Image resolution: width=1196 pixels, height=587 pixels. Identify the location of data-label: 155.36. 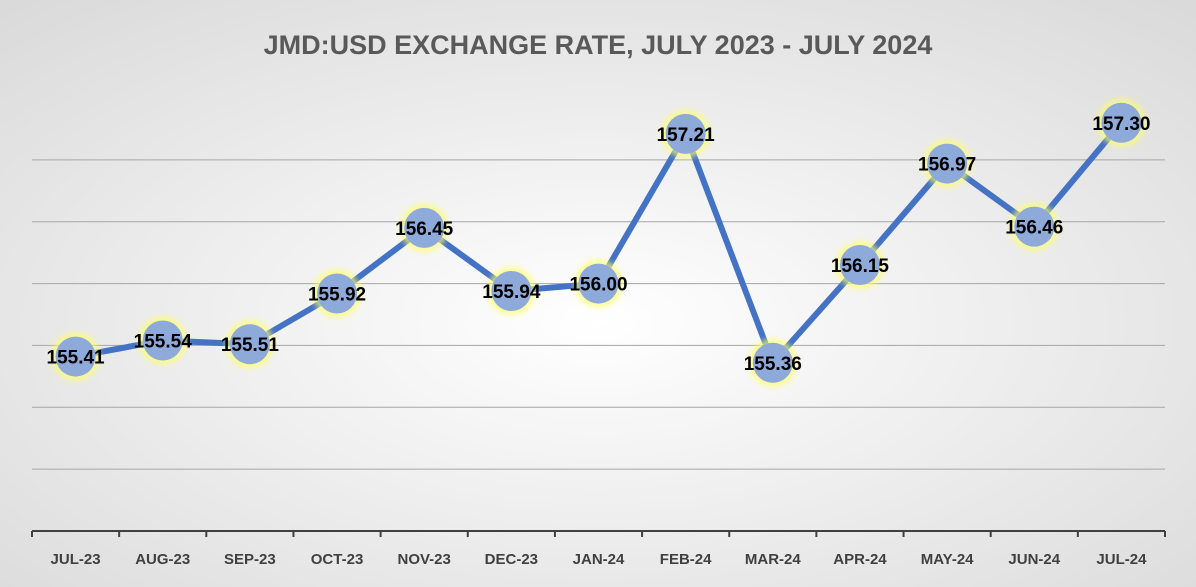
(773, 364).